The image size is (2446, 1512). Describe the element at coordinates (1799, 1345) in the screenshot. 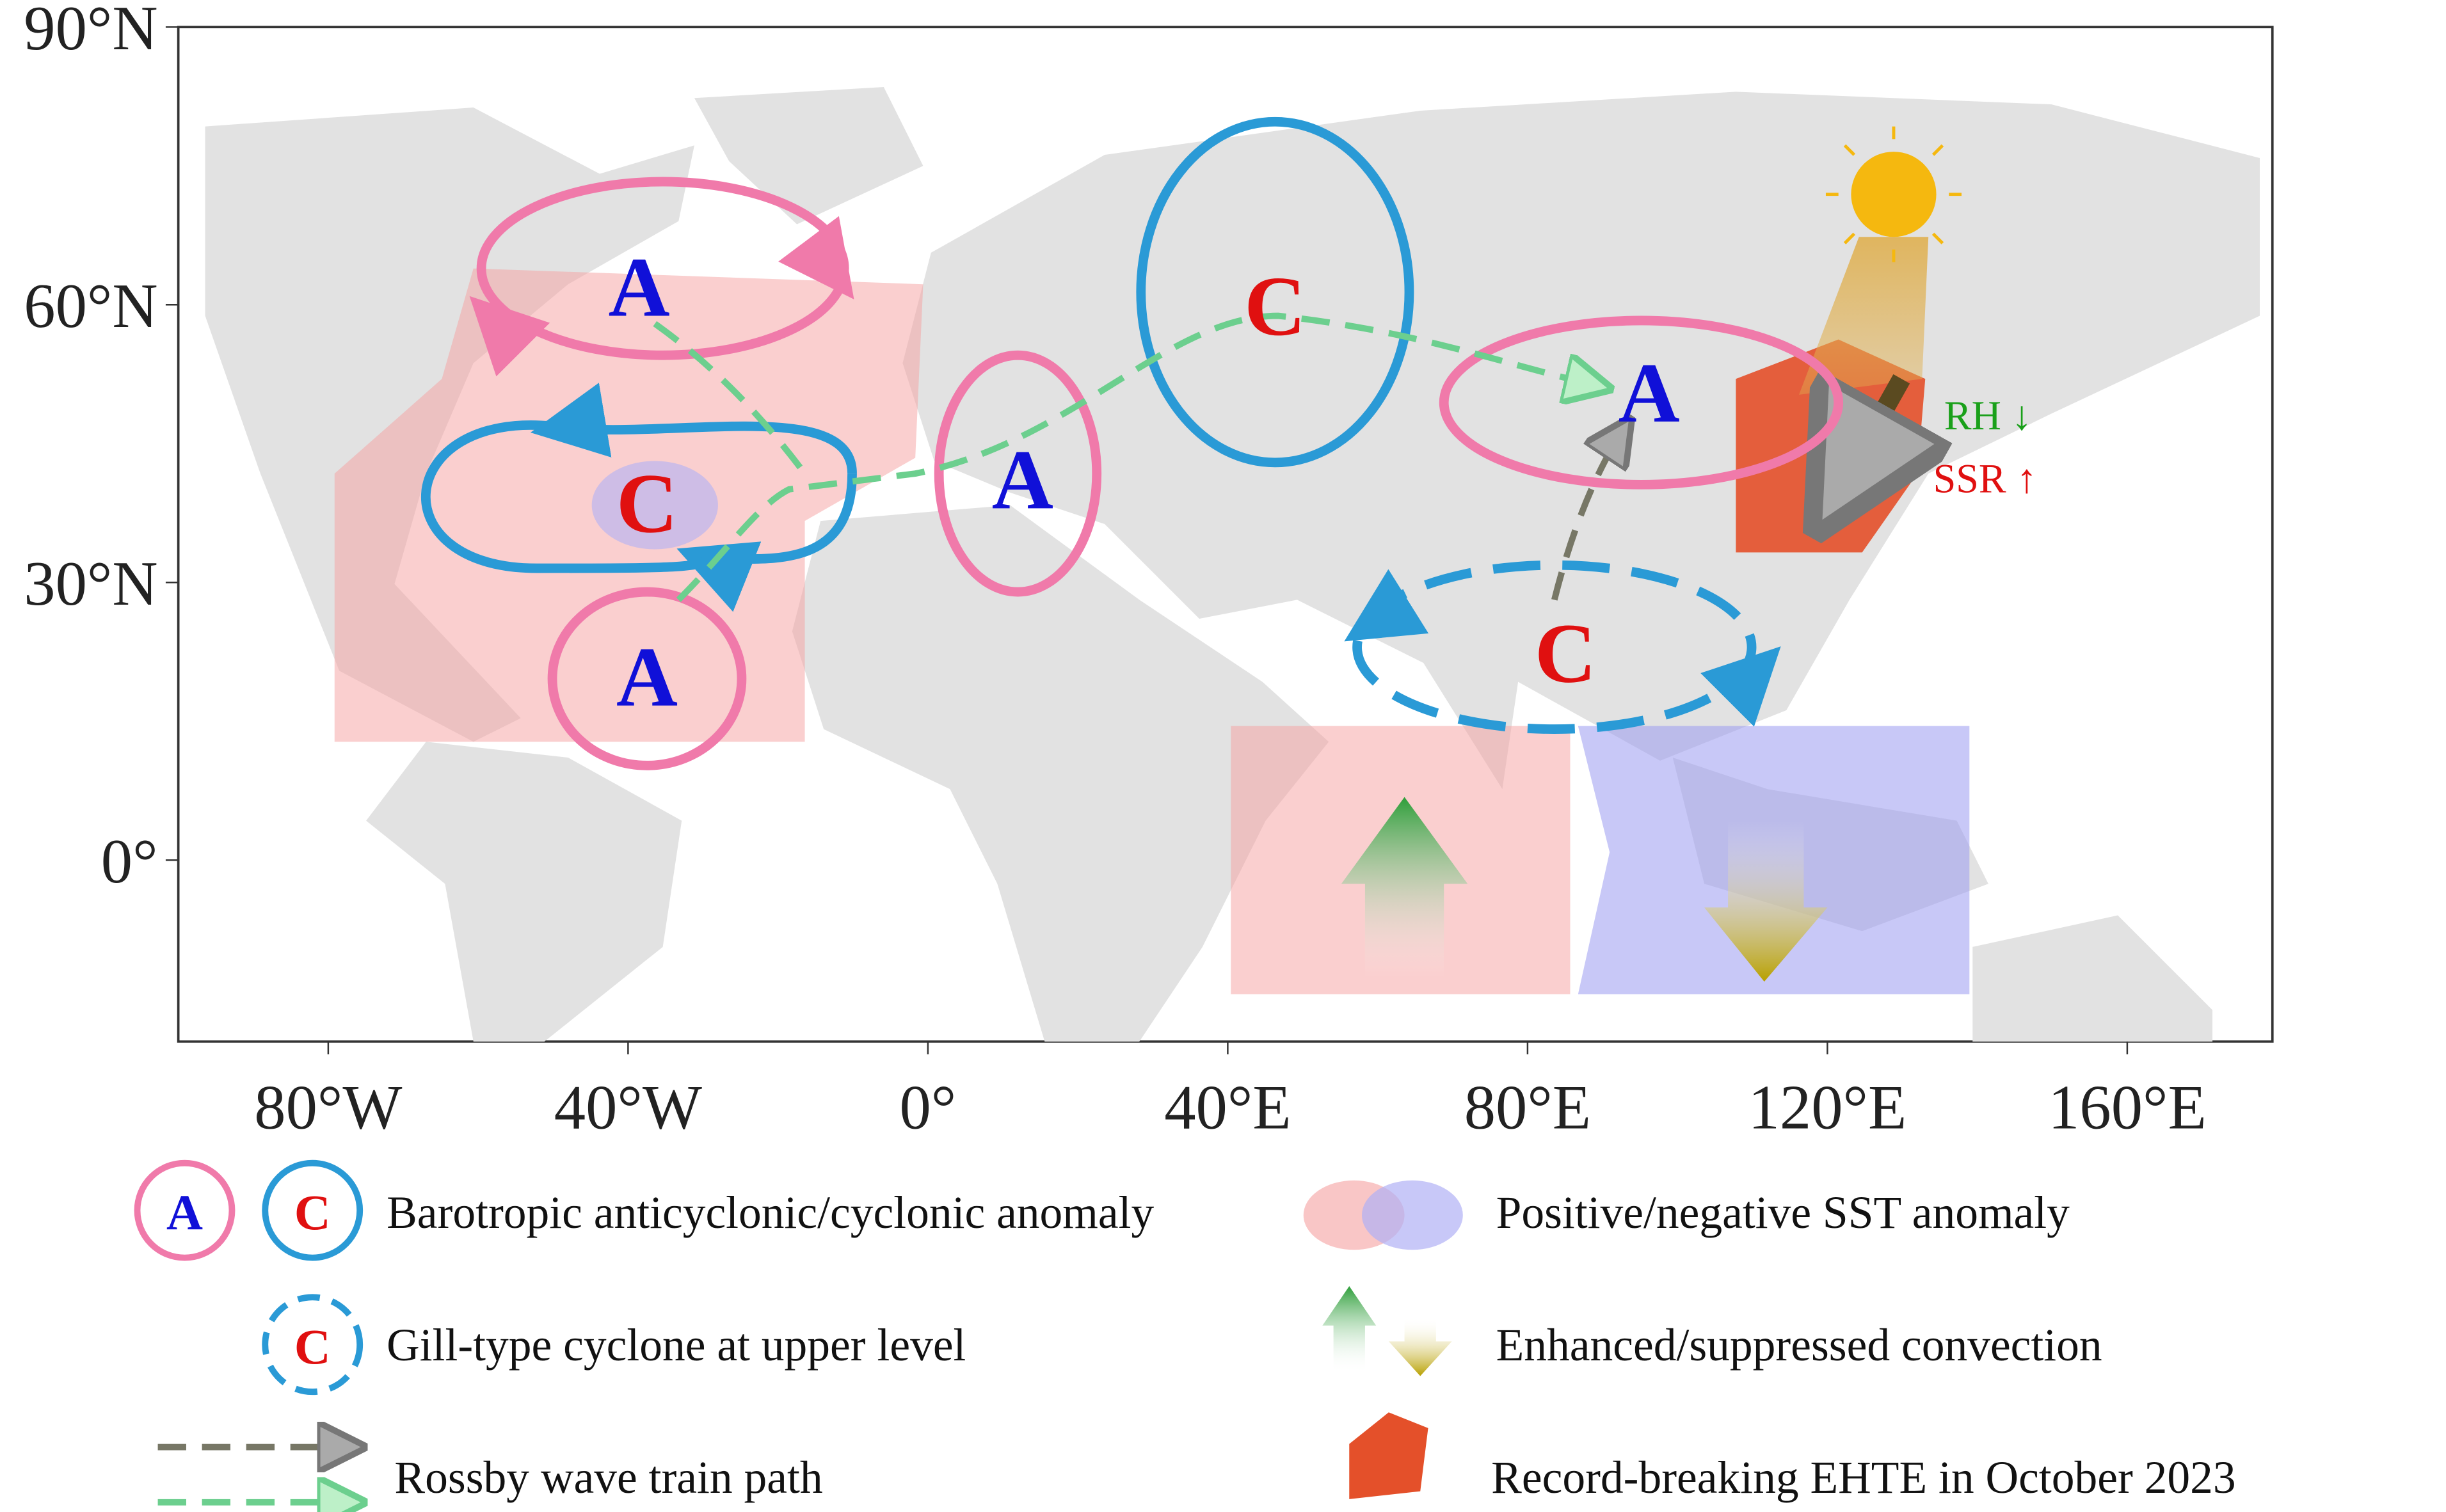

I see `legend-label: Enhanced/suppressed convection` at that location.